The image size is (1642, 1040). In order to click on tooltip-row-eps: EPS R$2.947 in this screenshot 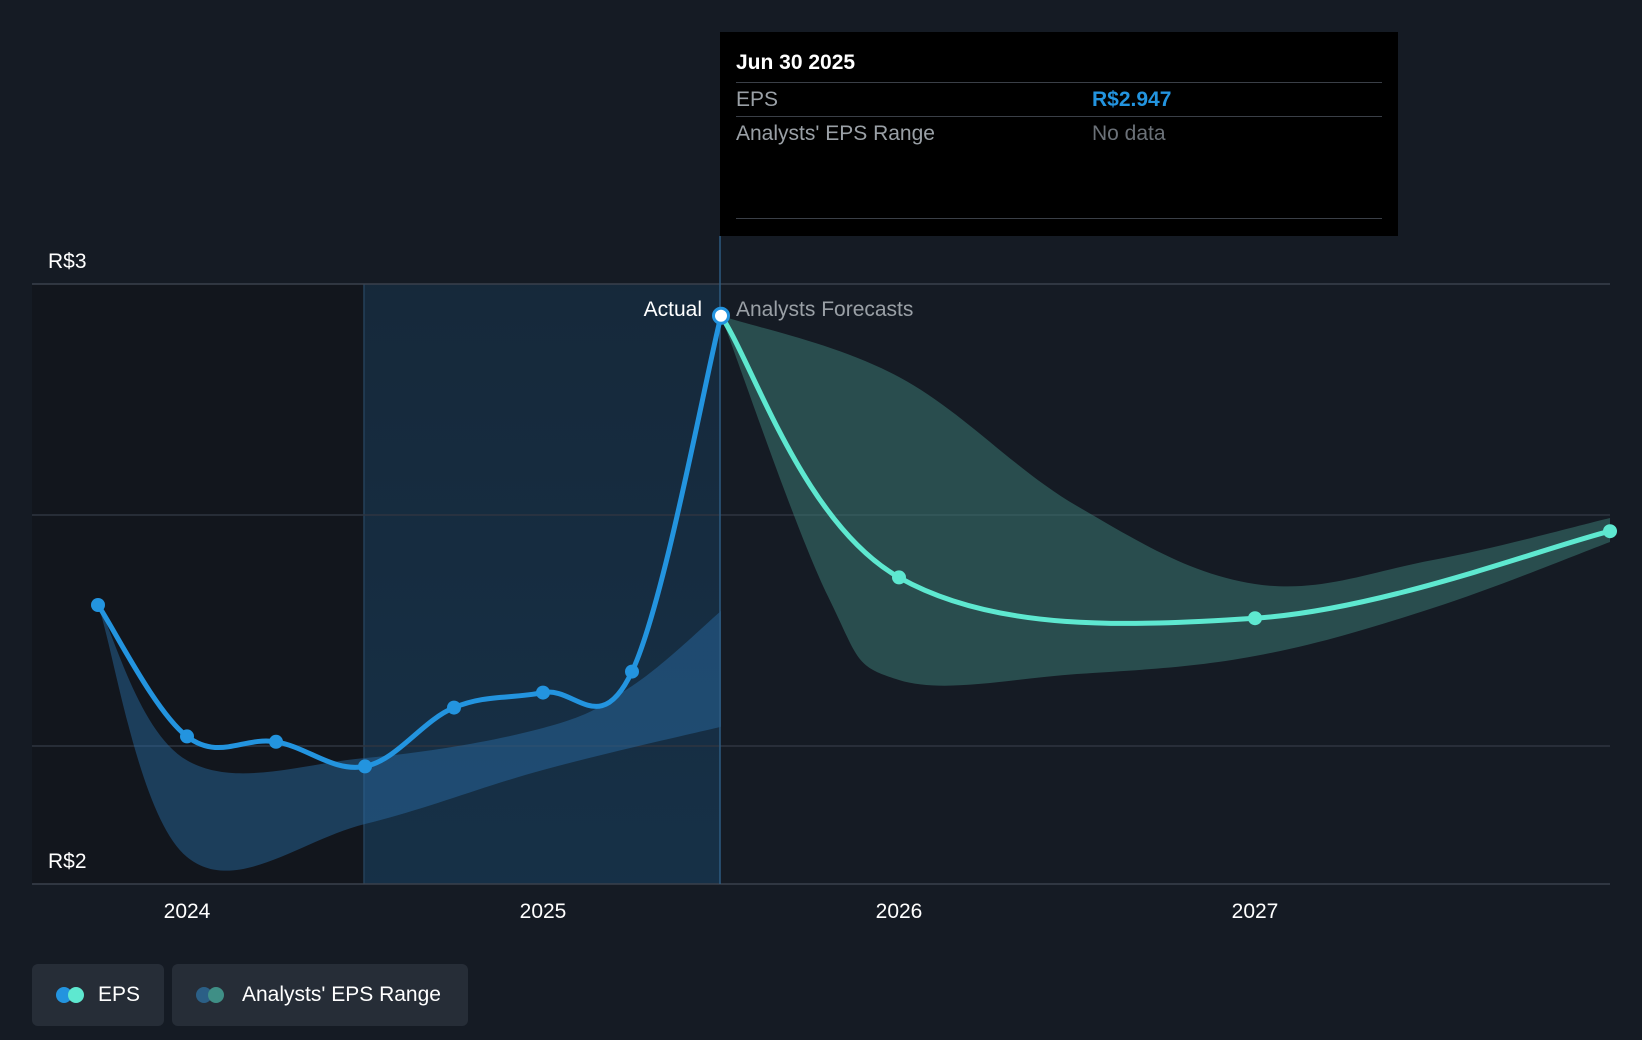, I will do `click(1059, 99)`.